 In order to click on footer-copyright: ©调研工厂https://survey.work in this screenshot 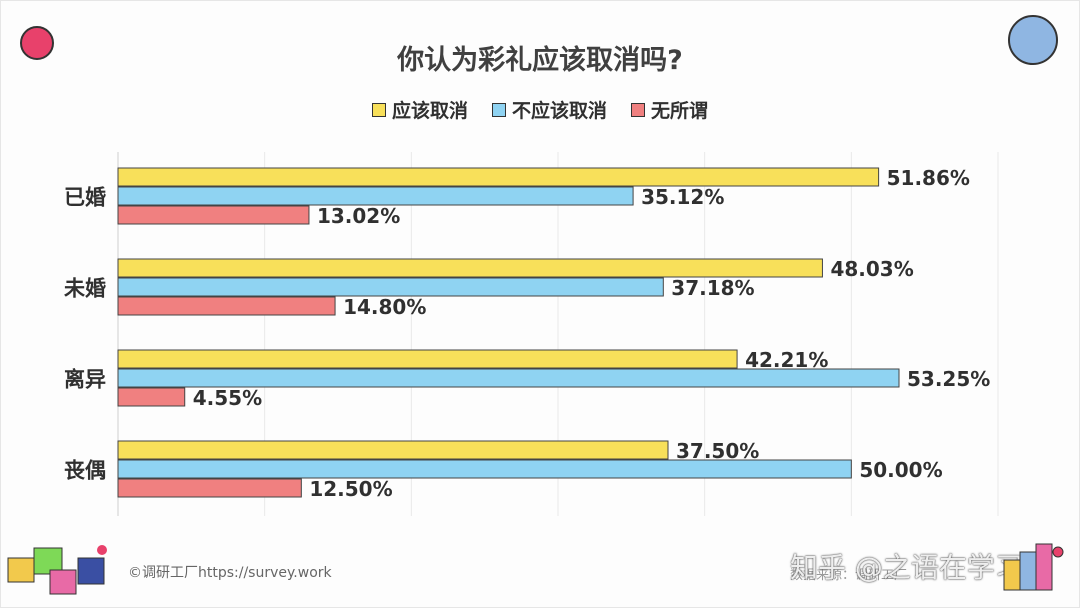, I will do `click(230, 573)`.